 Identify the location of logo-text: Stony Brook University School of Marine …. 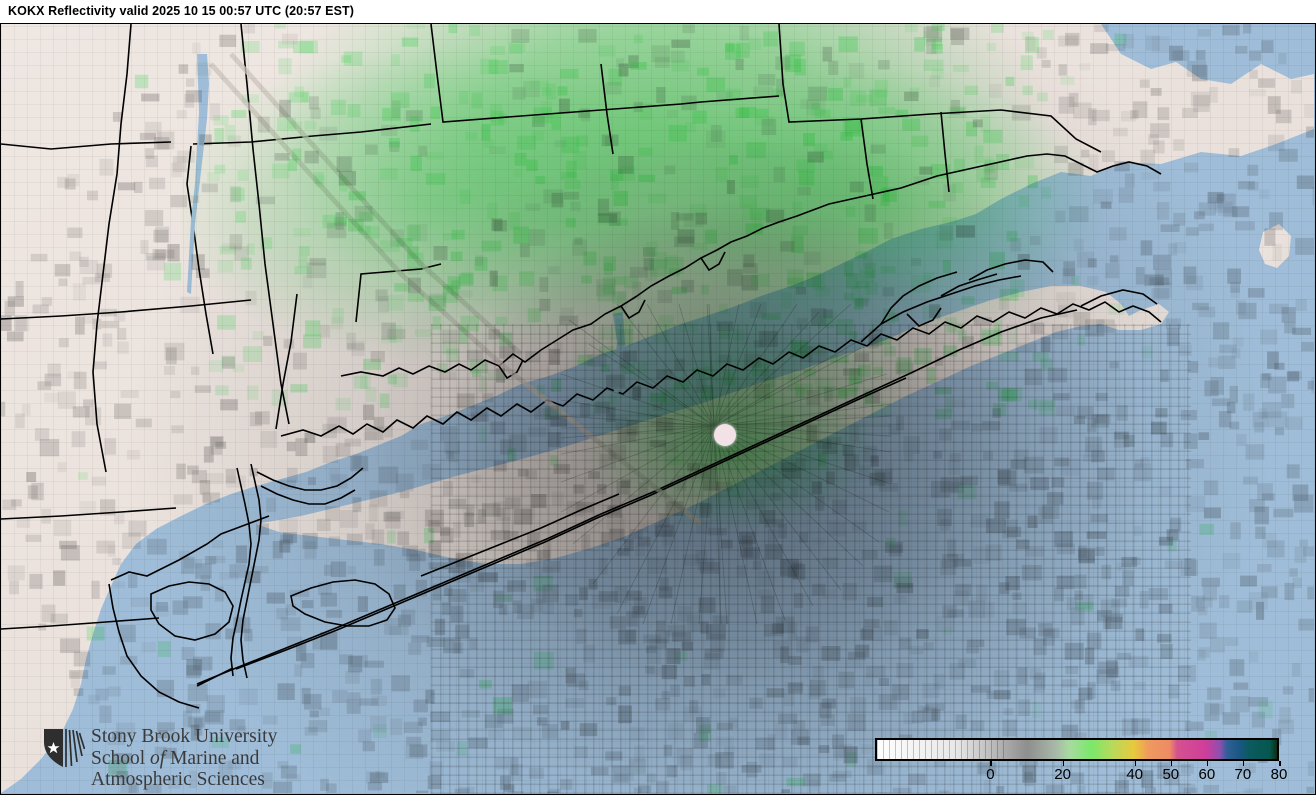
(184, 758).